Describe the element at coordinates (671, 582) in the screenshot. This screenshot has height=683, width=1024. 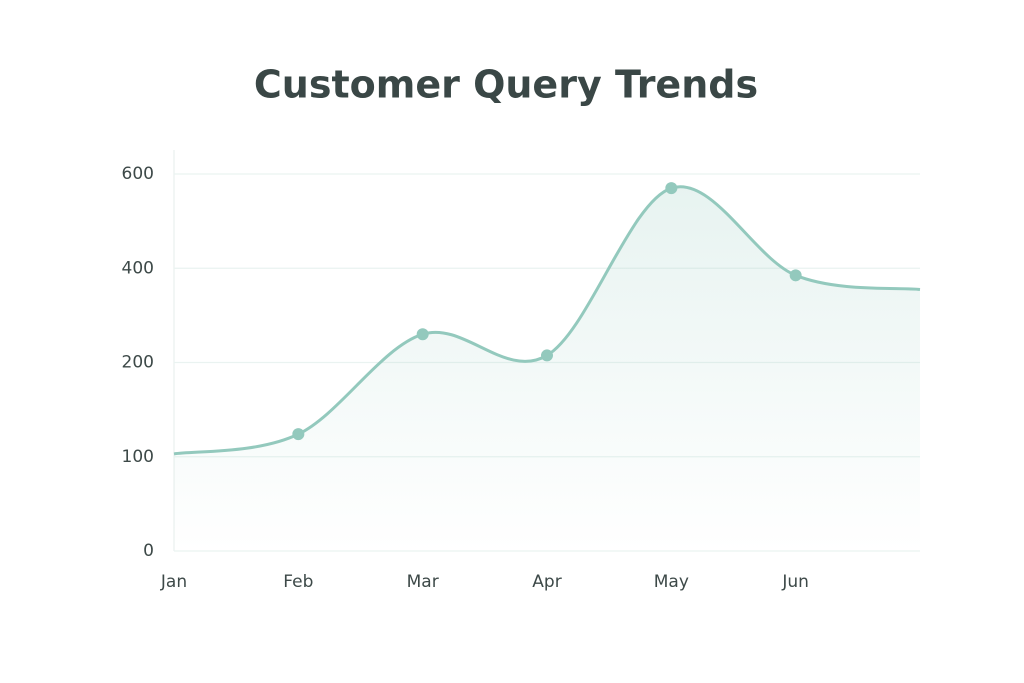
I see `x-tick-label: May` at that location.